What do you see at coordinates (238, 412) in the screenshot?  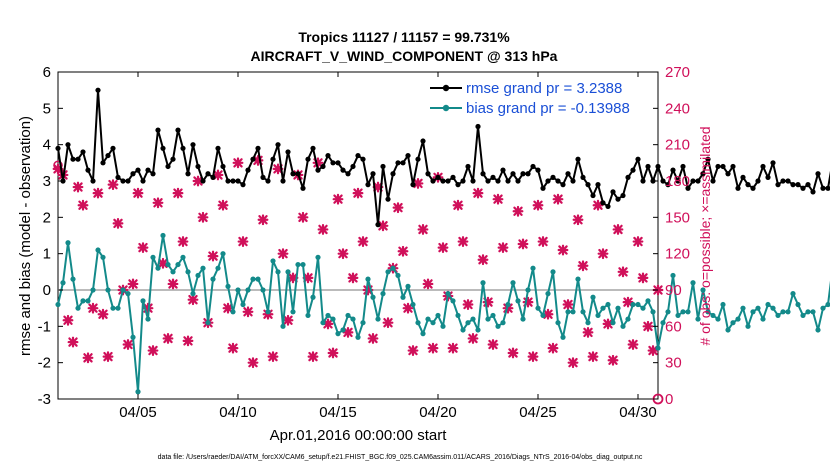 I see `x-tick-label: 04/10` at bounding box center [238, 412].